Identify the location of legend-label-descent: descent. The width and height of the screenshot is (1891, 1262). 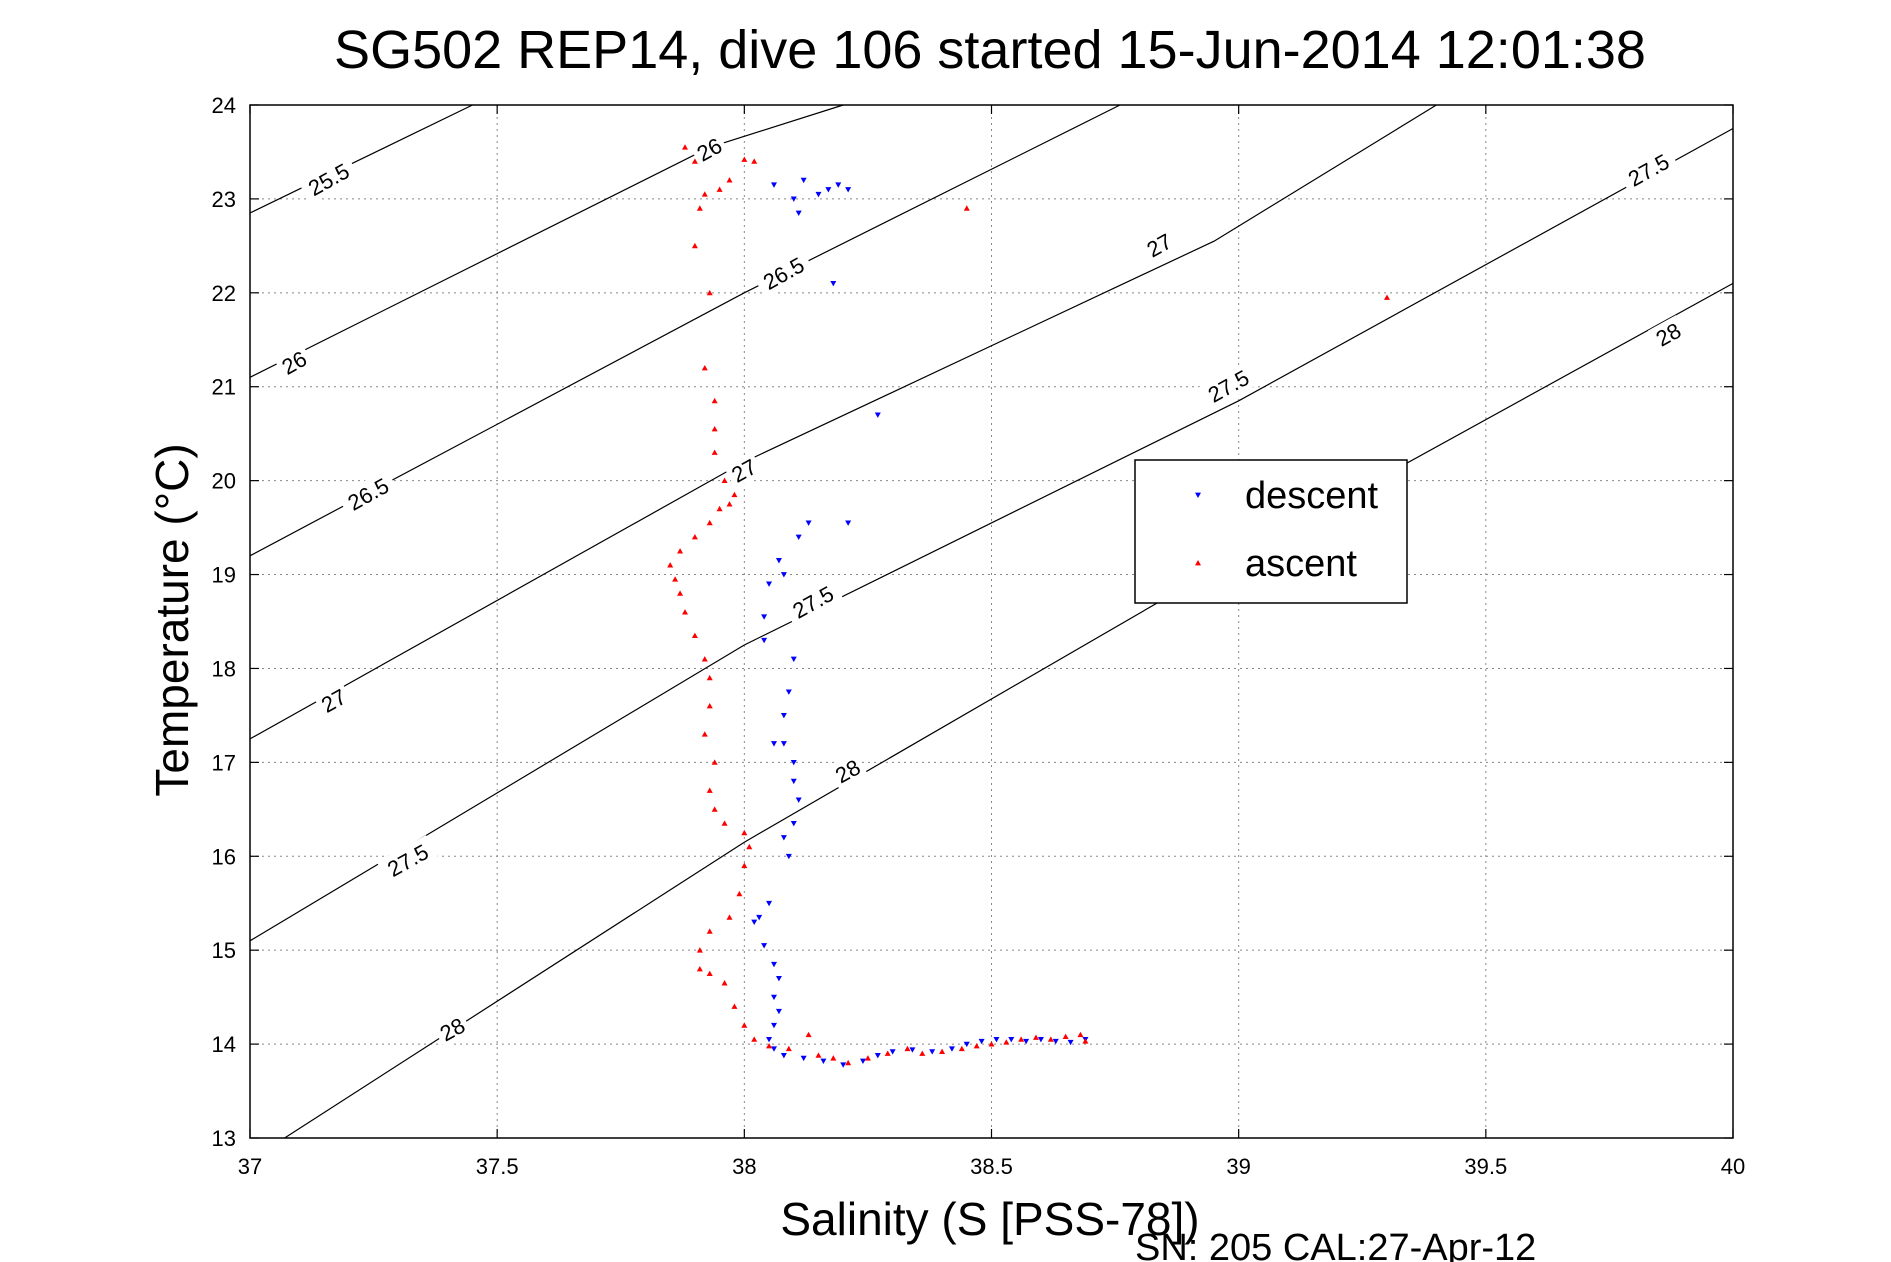
(1312, 496).